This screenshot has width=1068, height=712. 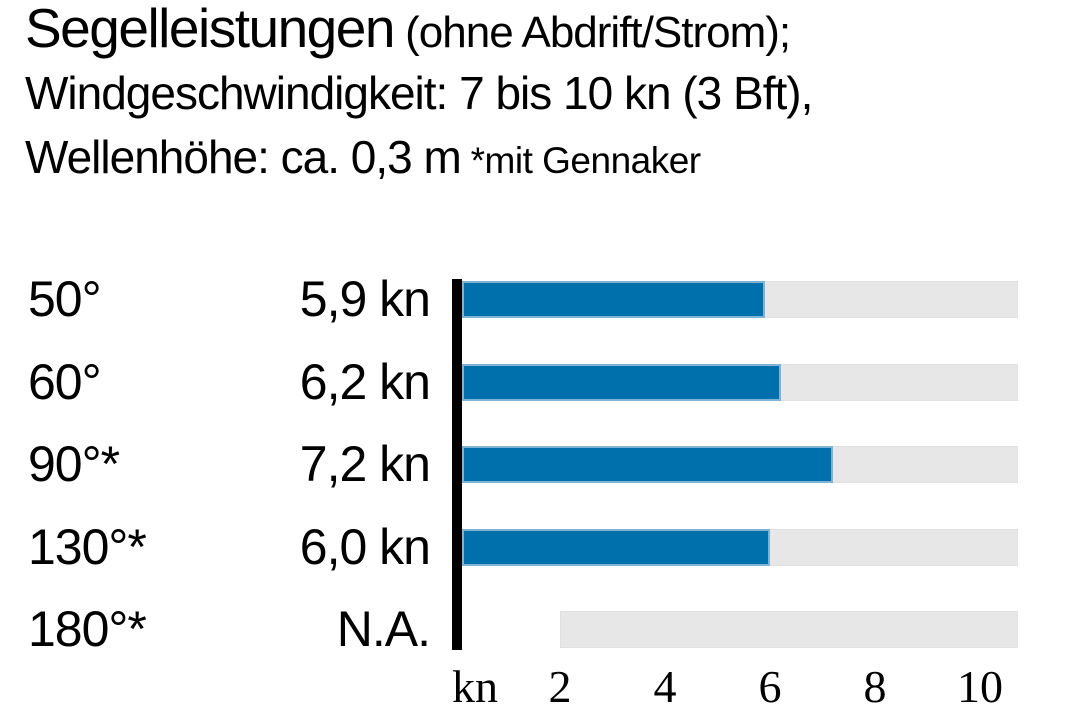 I want to click on x-axis-tick-label: 2, so click(x=560, y=686).